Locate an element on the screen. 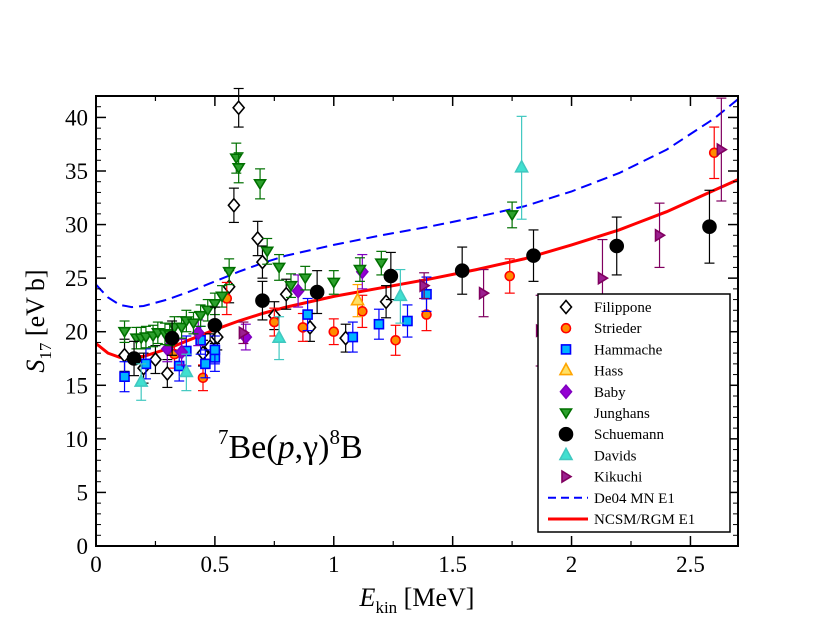  hass-legend-marker is located at coordinates (566, 368).